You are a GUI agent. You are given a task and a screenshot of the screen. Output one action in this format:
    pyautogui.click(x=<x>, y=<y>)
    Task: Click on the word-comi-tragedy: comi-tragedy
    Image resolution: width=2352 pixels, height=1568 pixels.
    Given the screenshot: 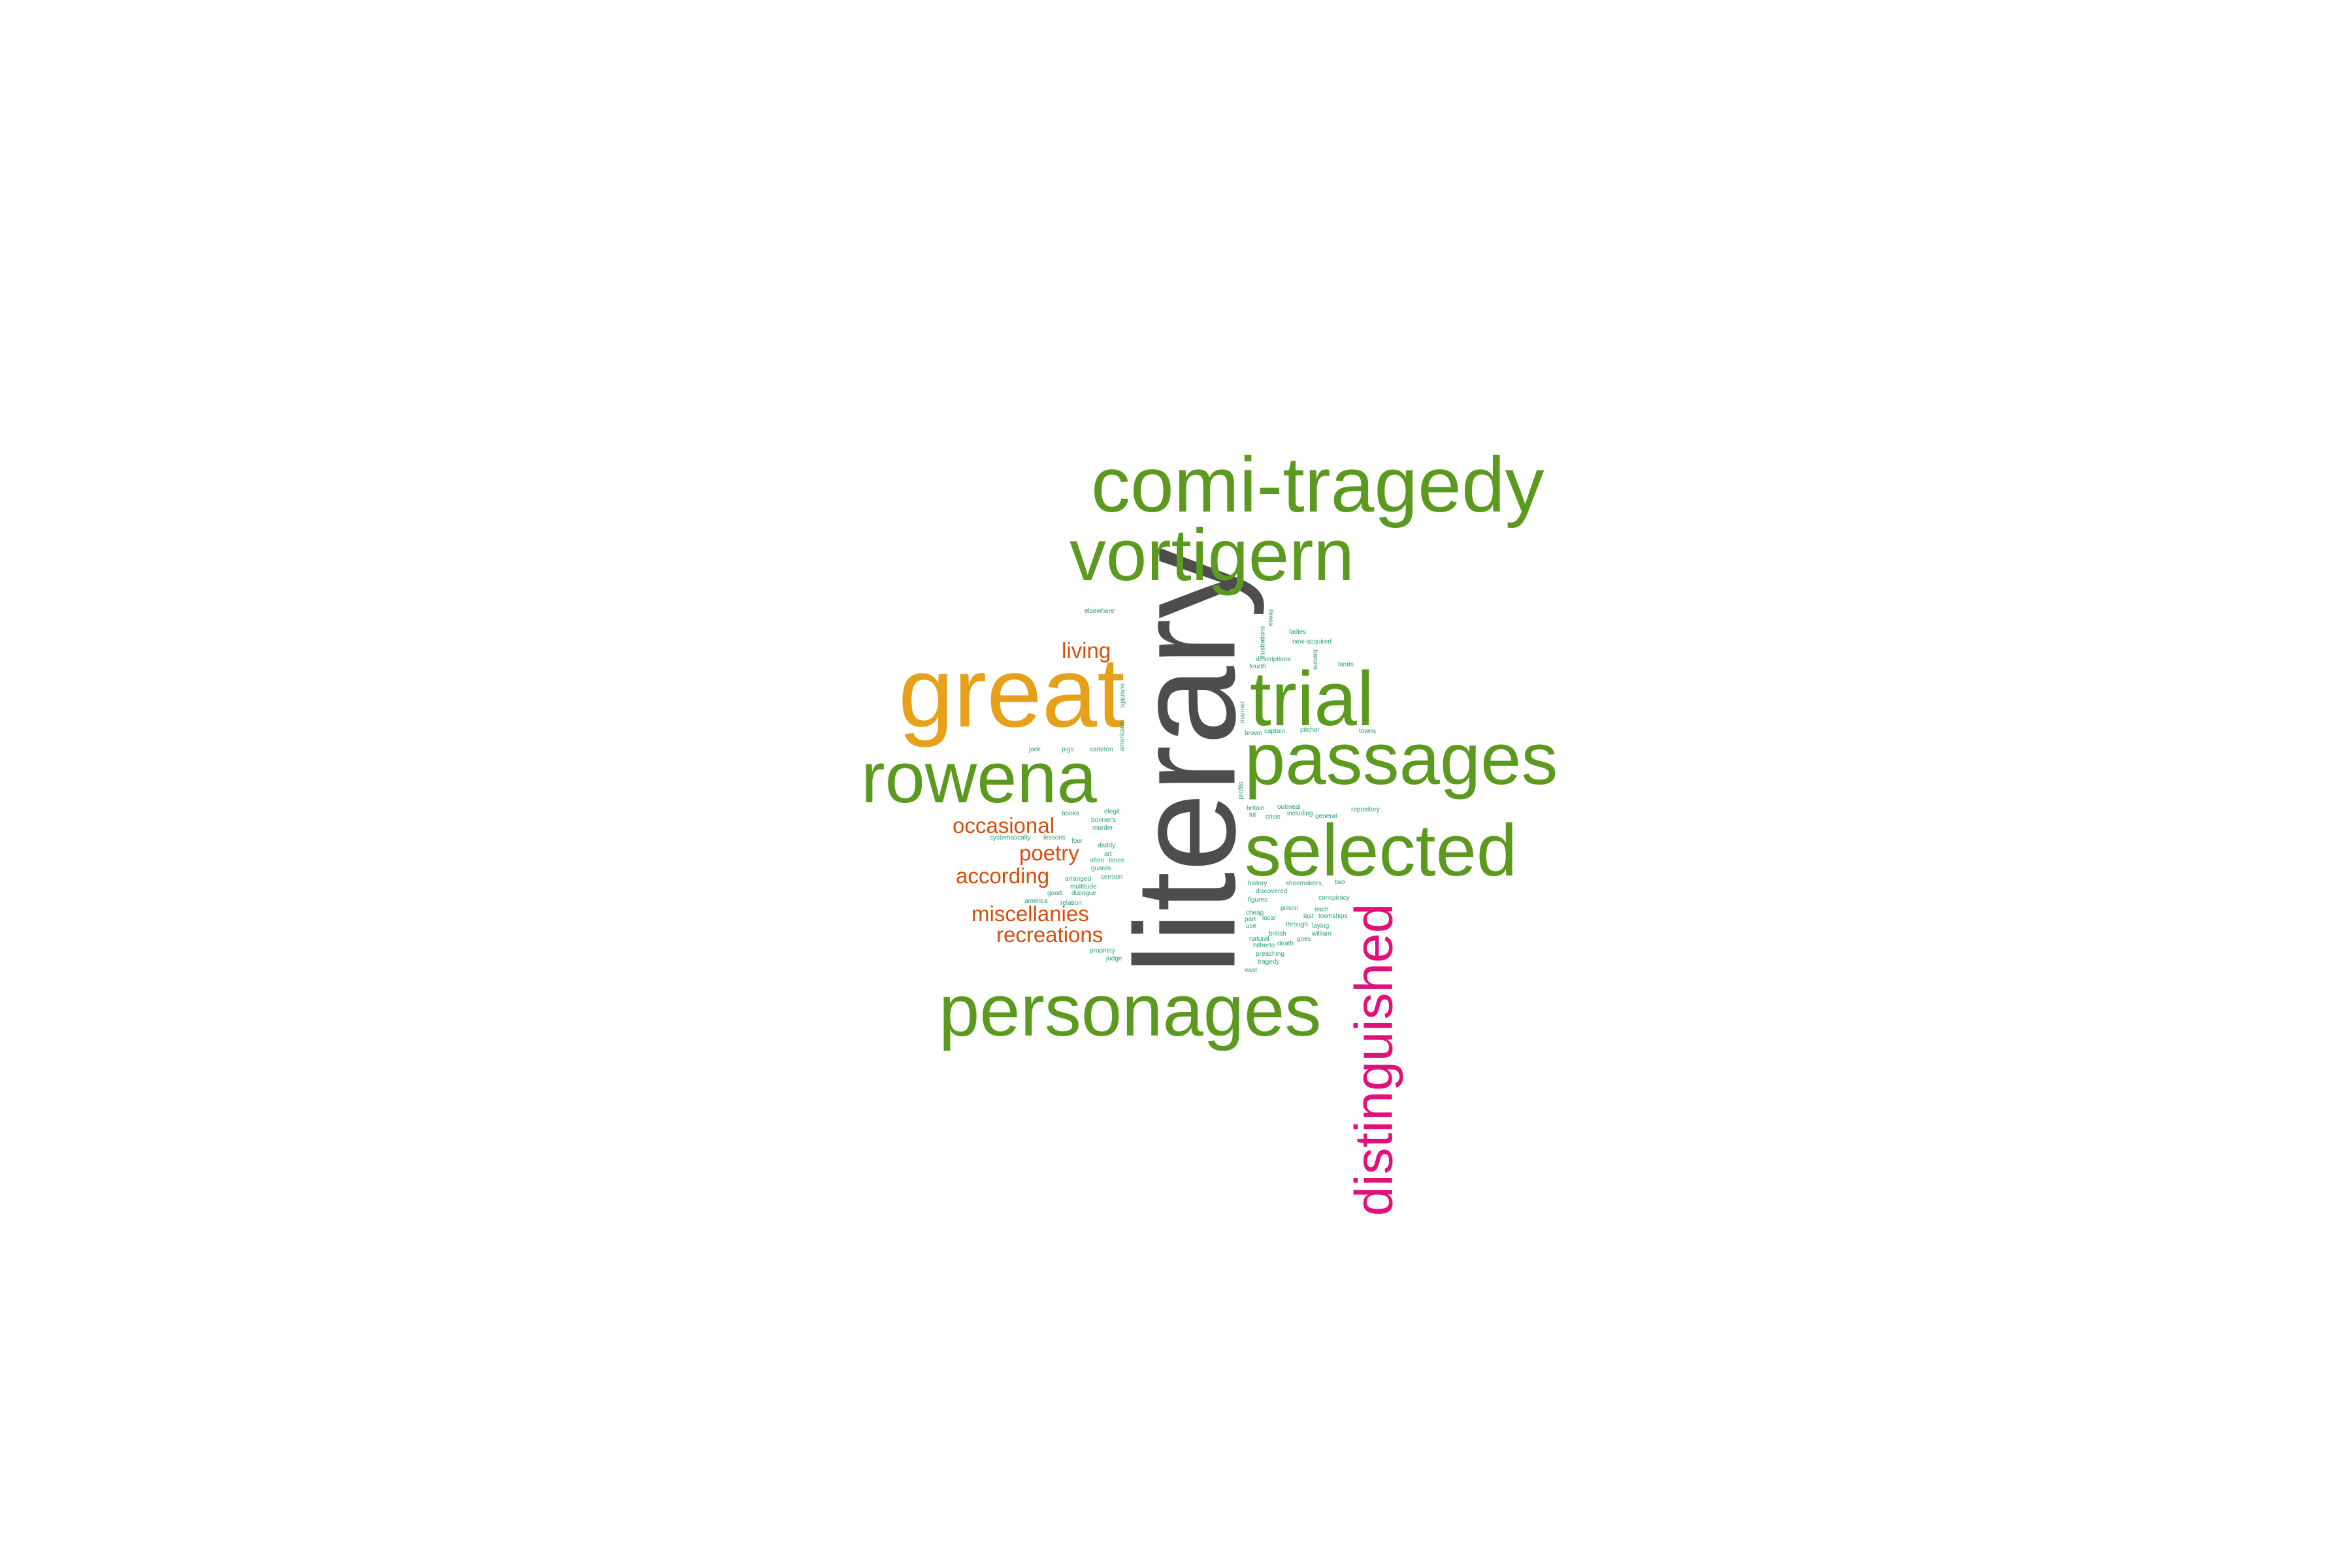 What is the action you would take?
    pyautogui.click(x=1317, y=485)
    